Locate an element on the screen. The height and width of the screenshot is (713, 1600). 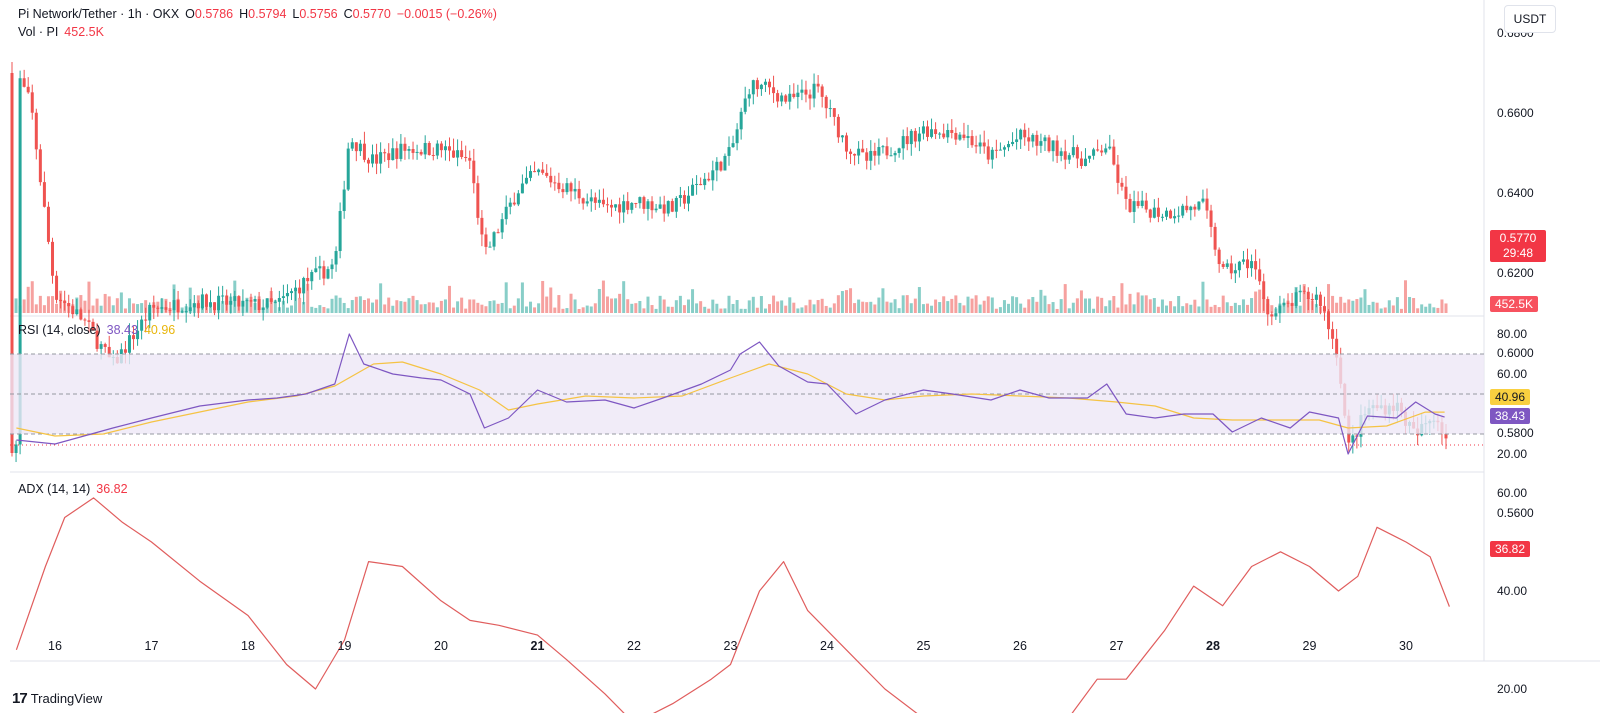
high-value: 0.5794 is located at coordinates (267, 14).